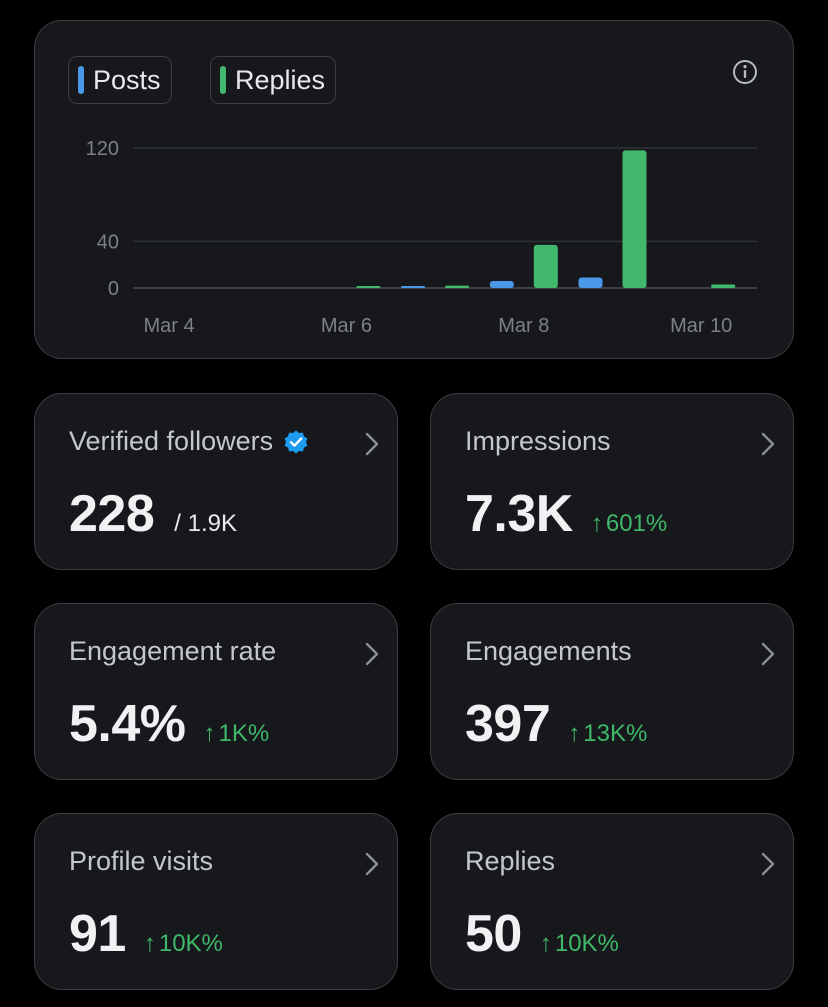  I want to click on stat-delta: ↑ 13K%, so click(607, 734).